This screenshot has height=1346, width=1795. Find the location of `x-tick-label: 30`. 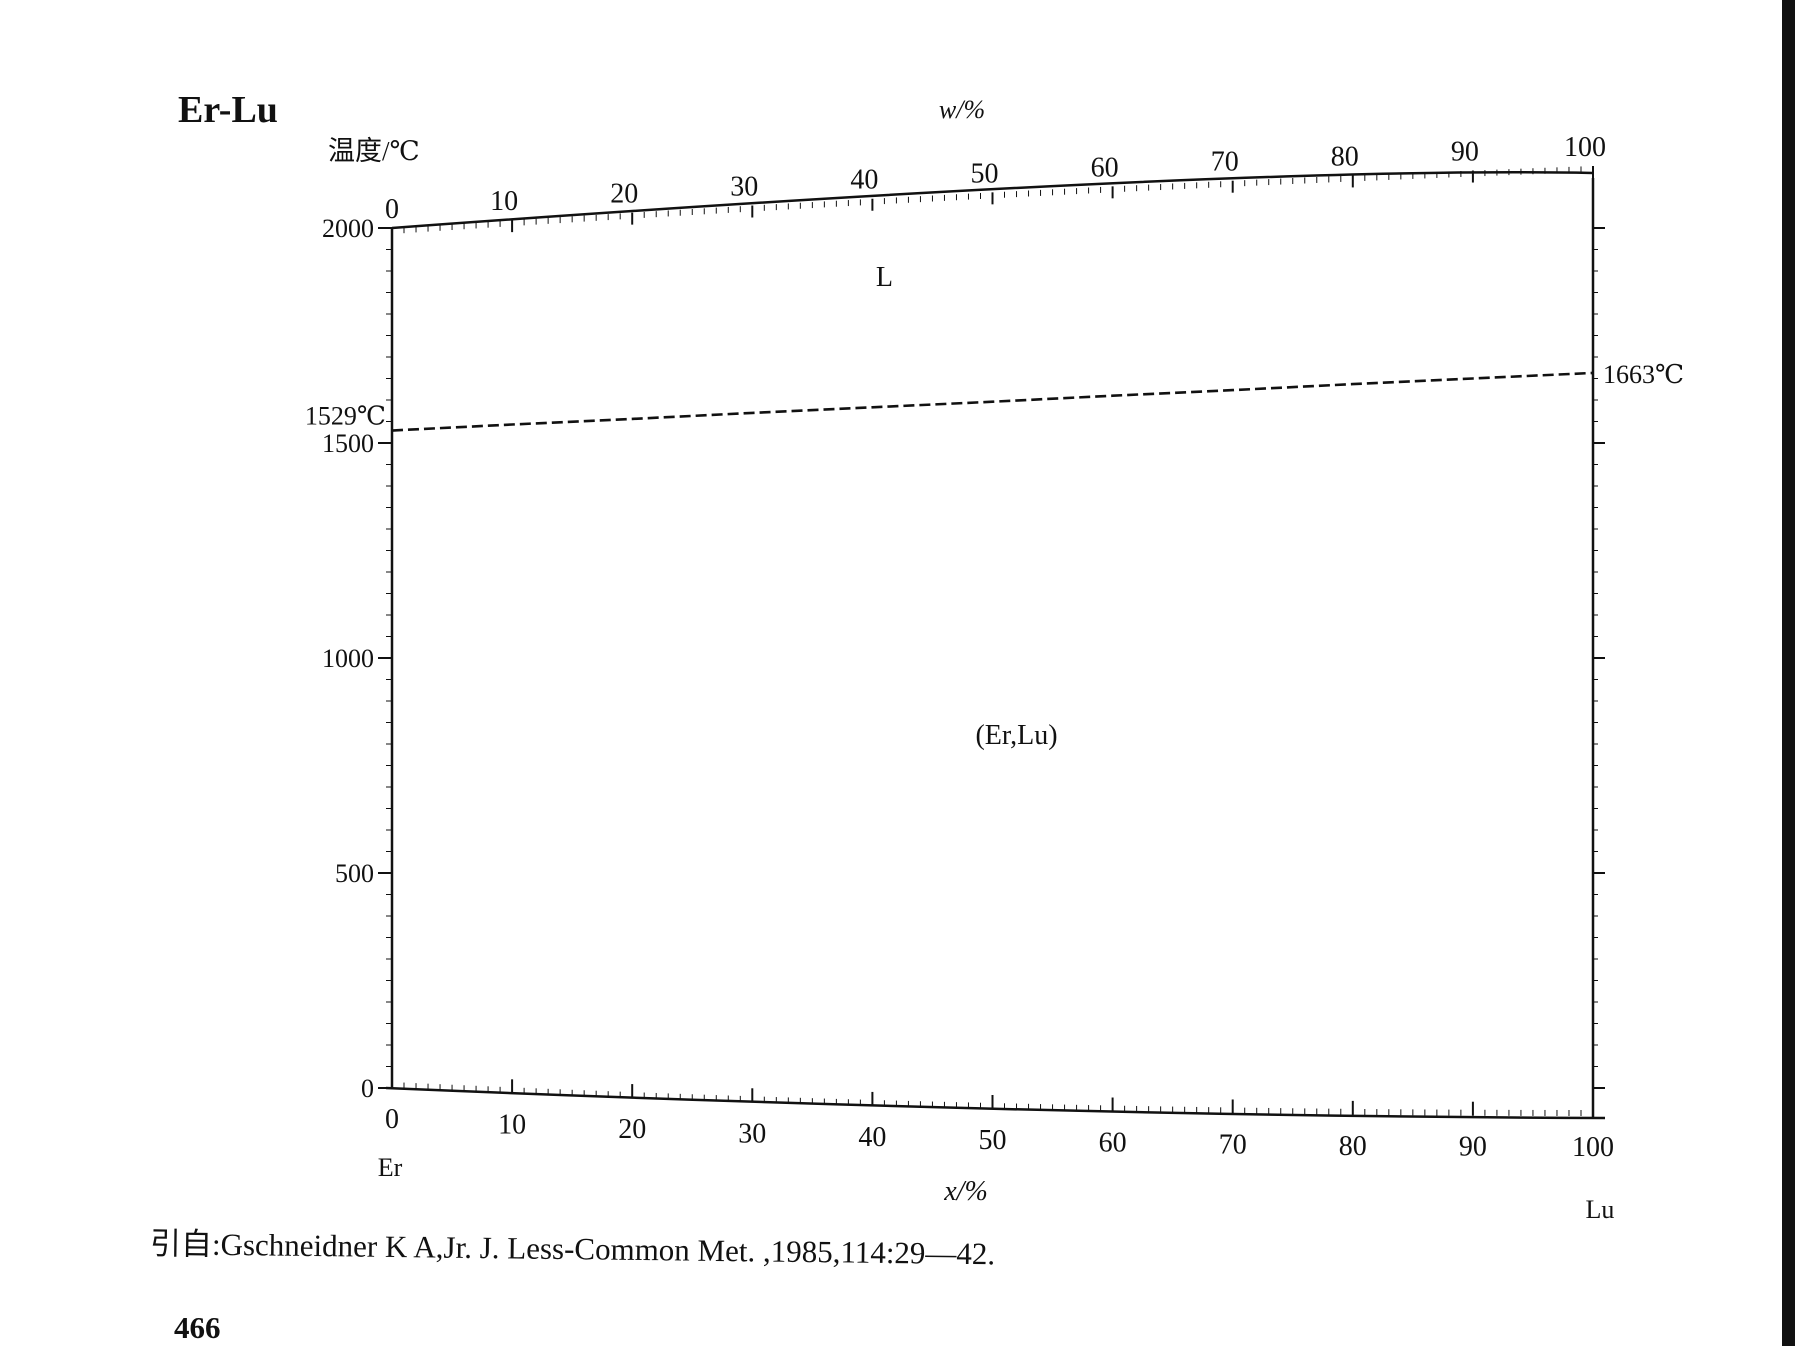

x-tick-label: 30 is located at coordinates (752, 1133).